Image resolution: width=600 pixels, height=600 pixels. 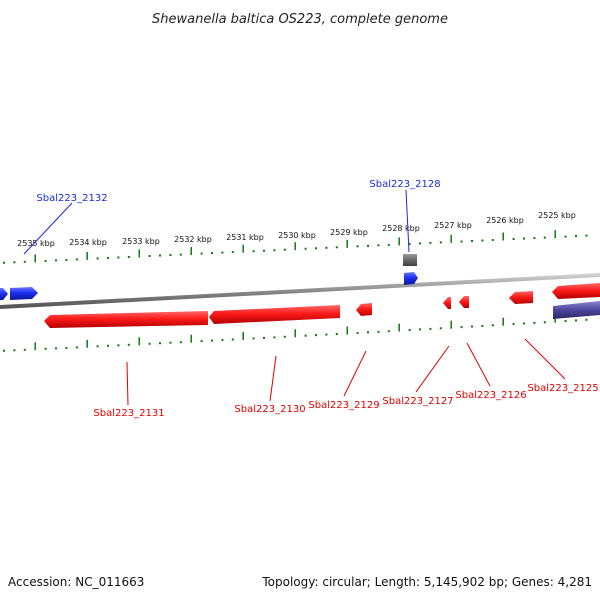 I want to click on label-sbal223-2126: Sbal223_2126, so click(x=490, y=395).